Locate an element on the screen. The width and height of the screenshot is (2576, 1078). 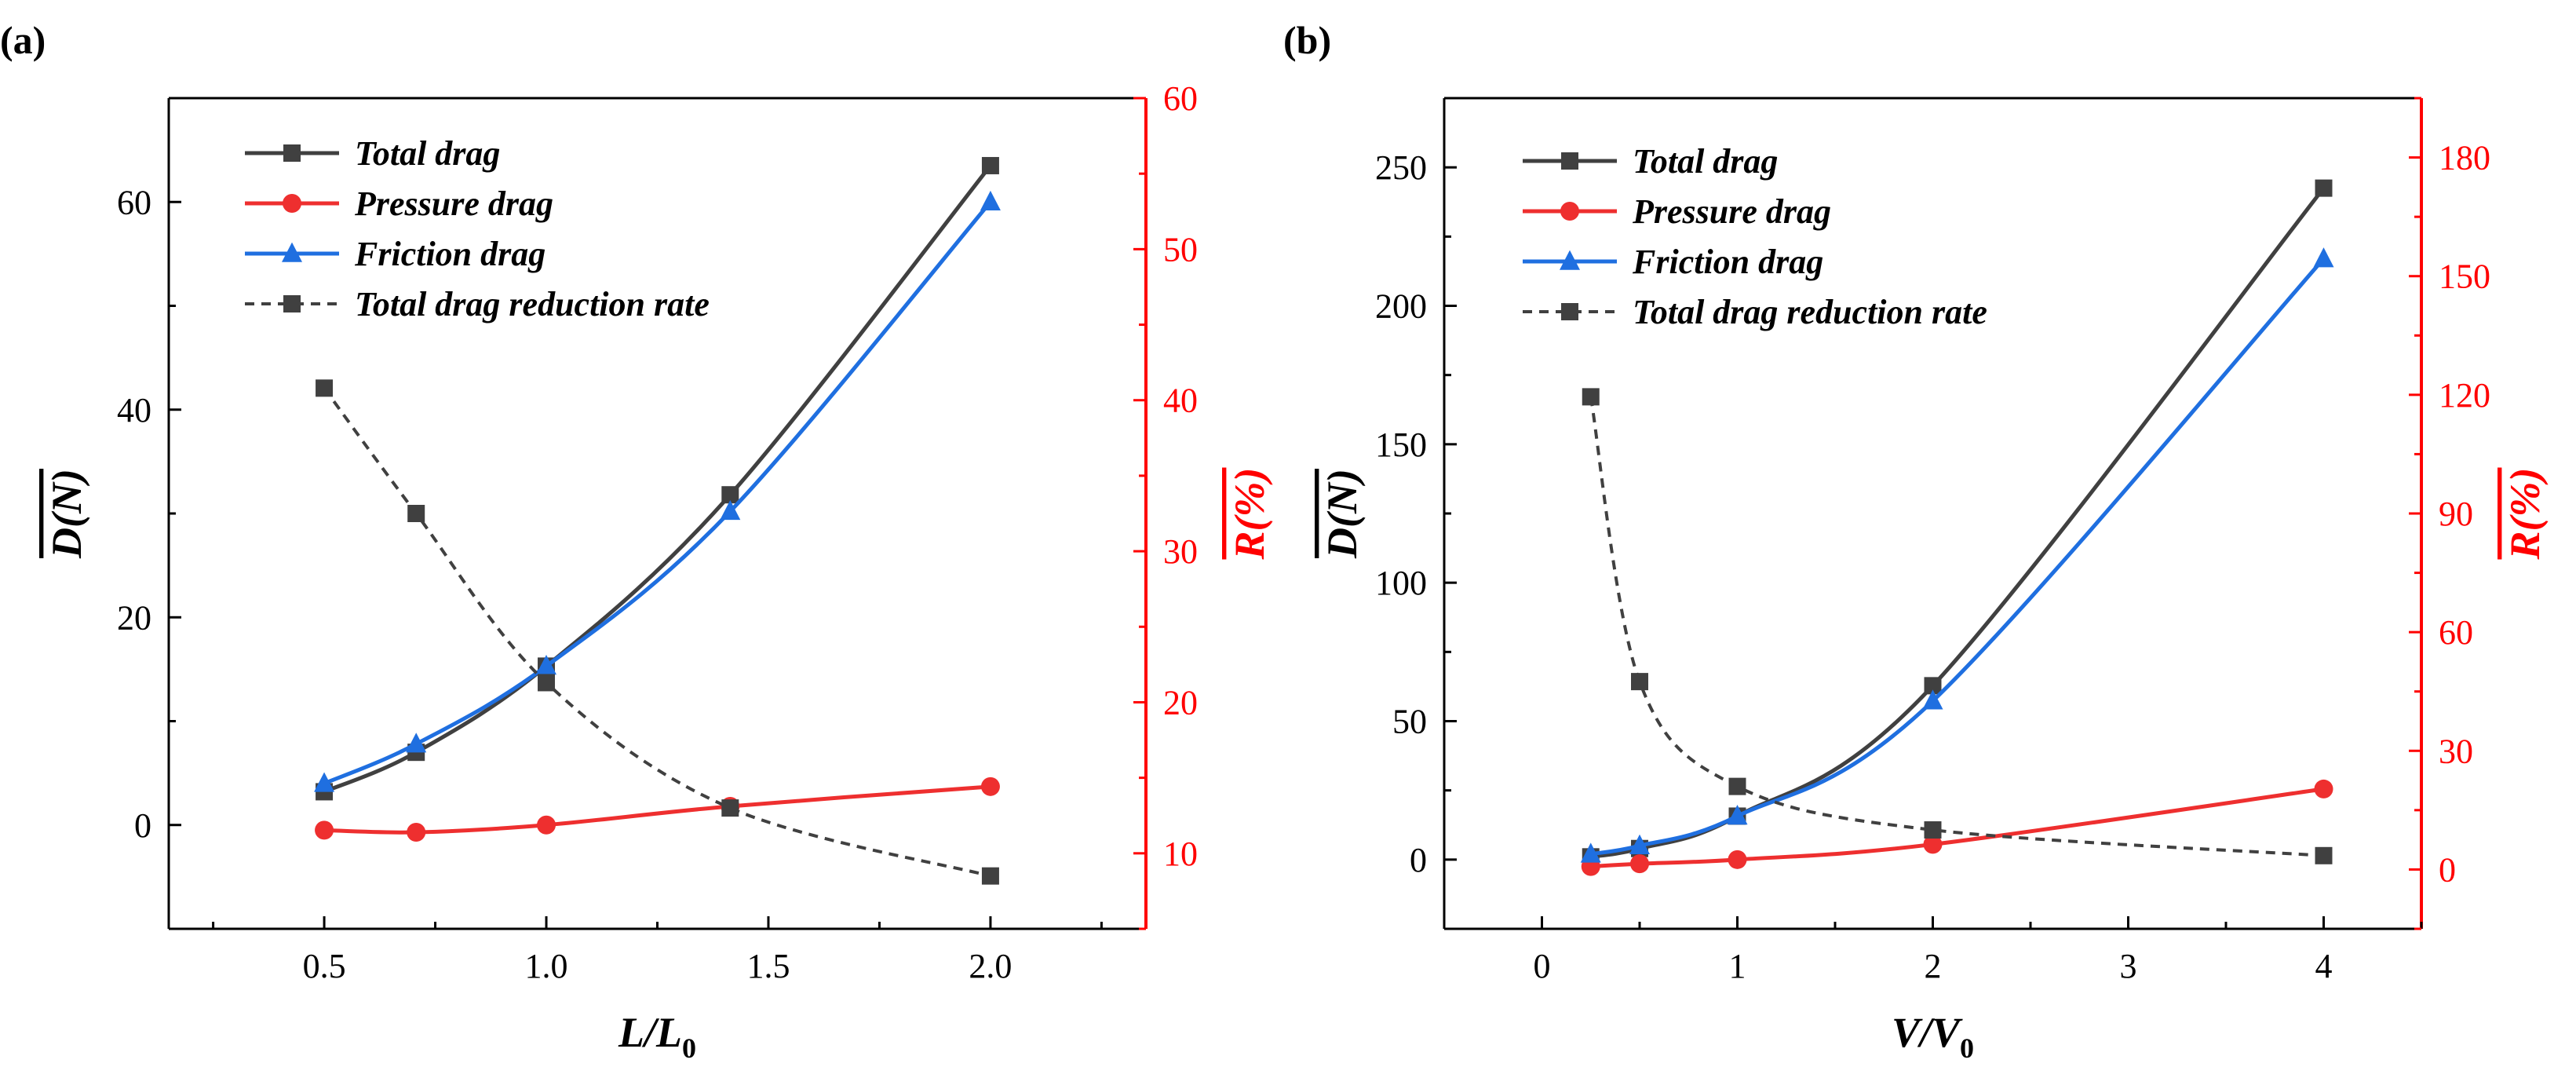
y-tick-label: 150 is located at coordinates (1401, 445).